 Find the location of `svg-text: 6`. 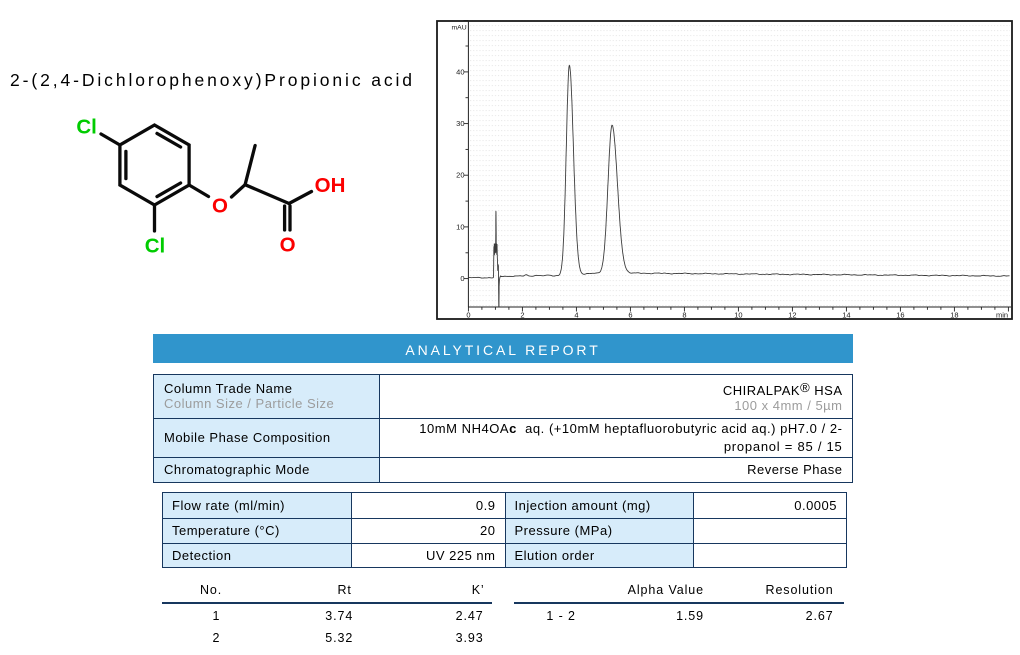

svg-text: 6 is located at coordinates (630, 315).